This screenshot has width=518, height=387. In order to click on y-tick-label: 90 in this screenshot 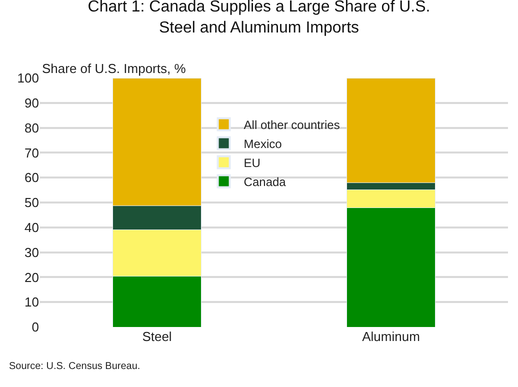, I will do `click(31, 102)`.